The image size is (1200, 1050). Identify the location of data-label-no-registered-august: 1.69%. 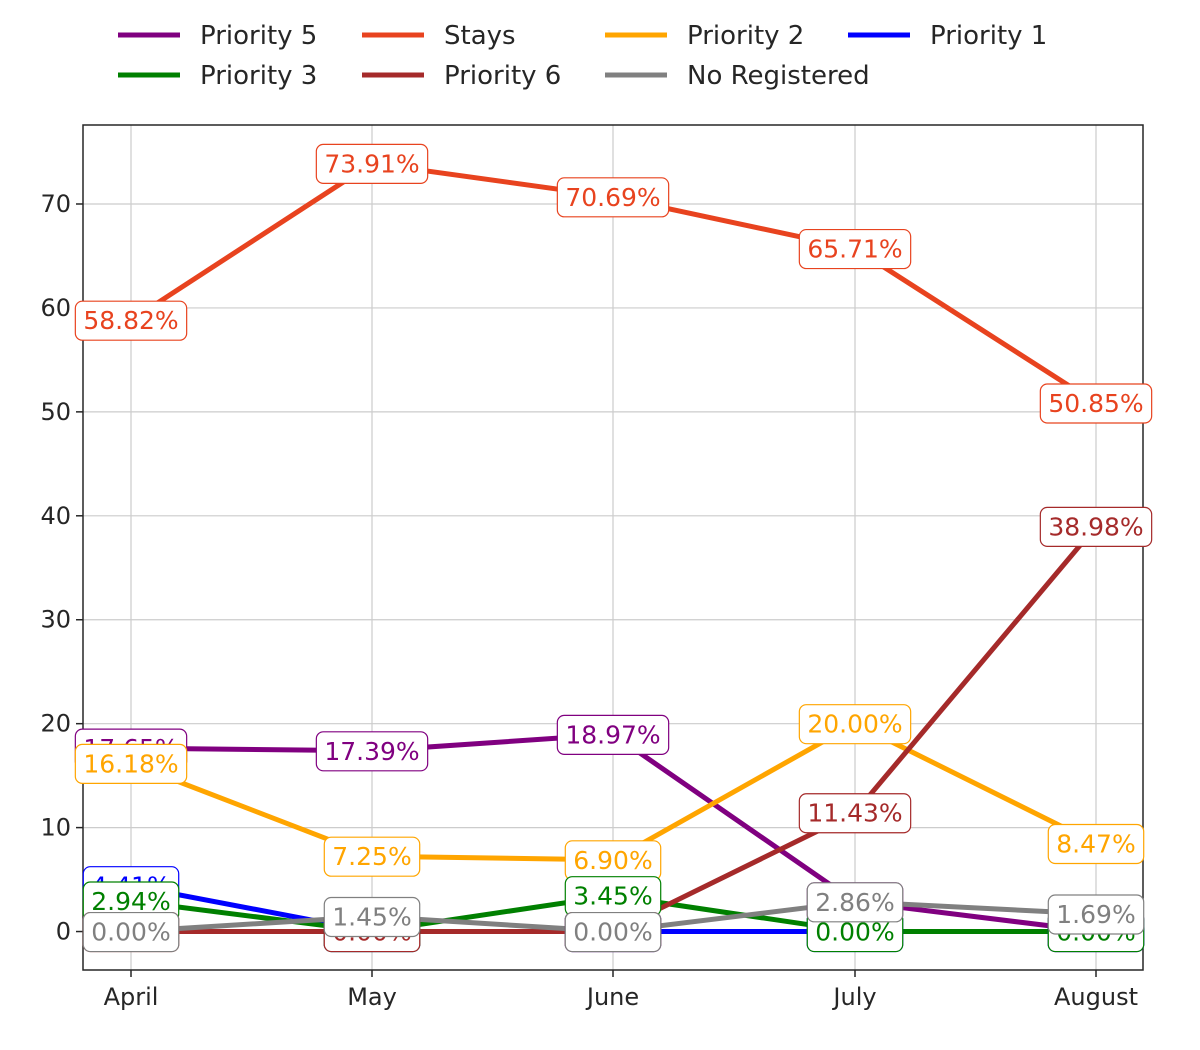
(1096, 914).